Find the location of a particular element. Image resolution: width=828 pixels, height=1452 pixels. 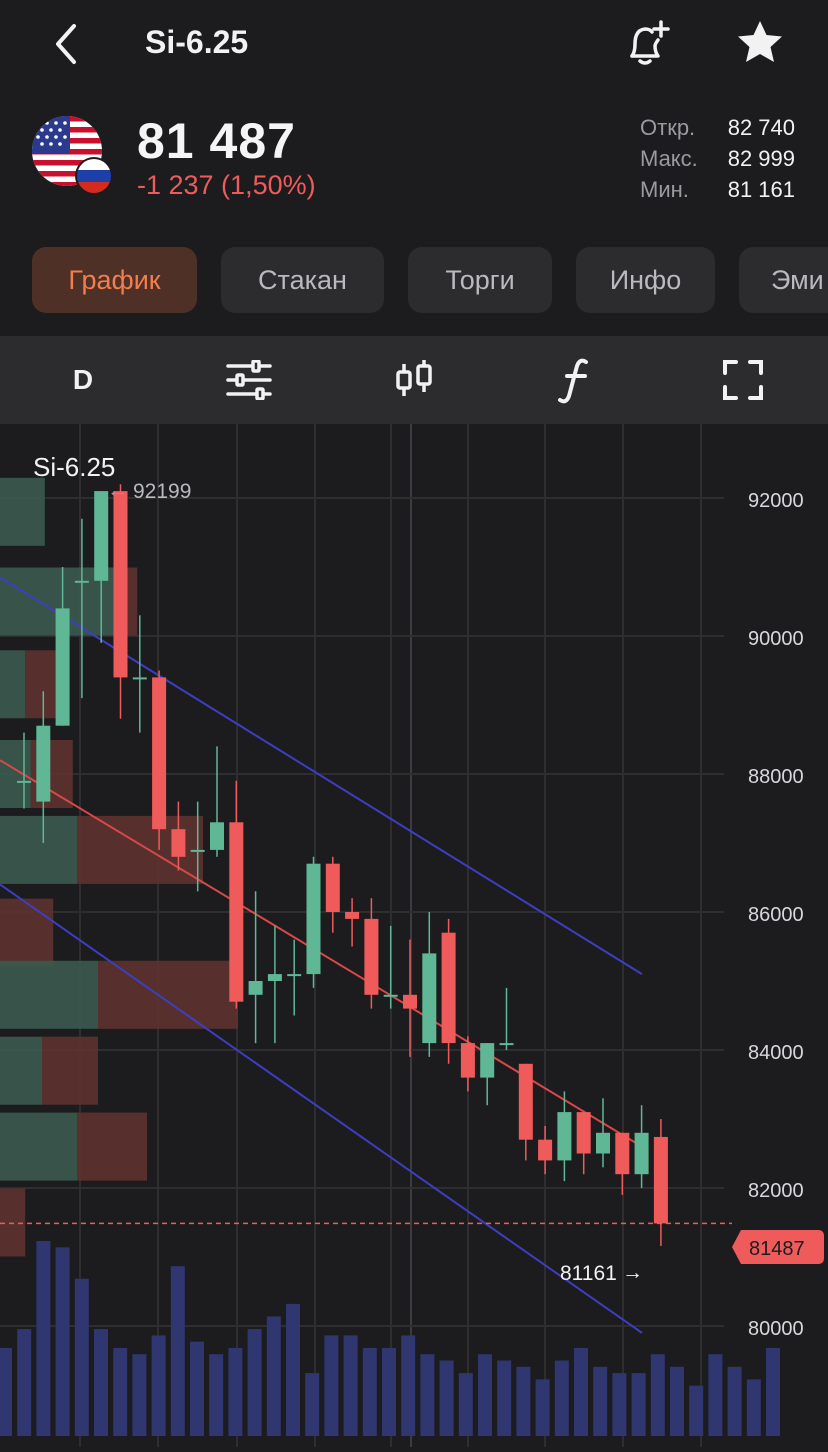

y-tick-label: 80000 is located at coordinates (776, 1329).